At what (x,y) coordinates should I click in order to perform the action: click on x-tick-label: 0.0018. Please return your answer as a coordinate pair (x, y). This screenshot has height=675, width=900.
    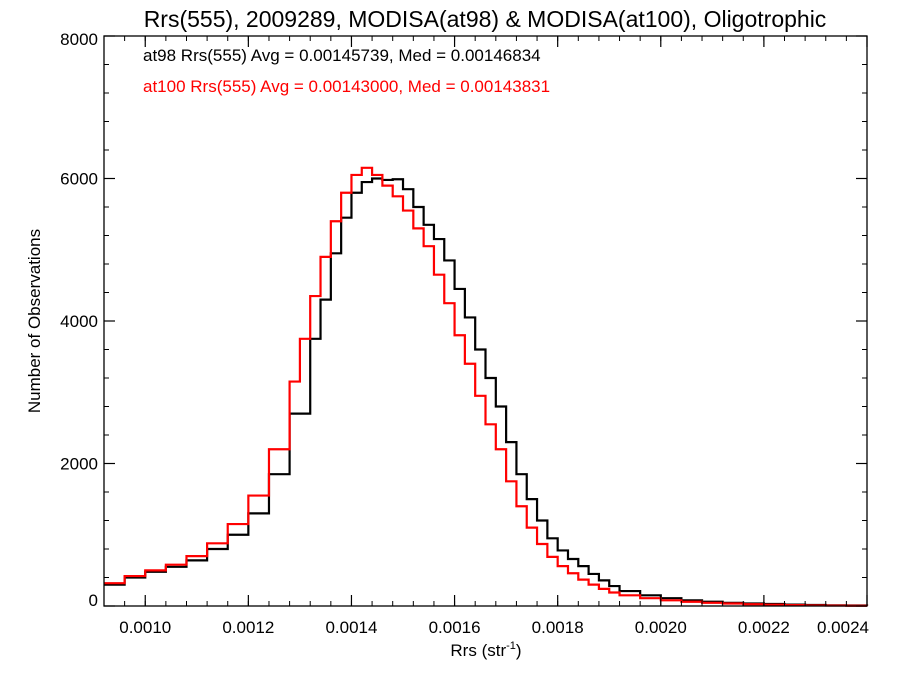
    Looking at the image, I should click on (558, 627).